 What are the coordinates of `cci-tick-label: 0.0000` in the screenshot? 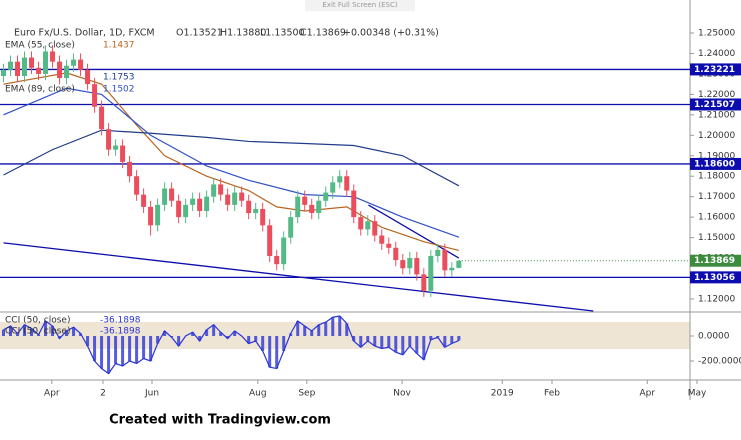 It's located at (714, 337).